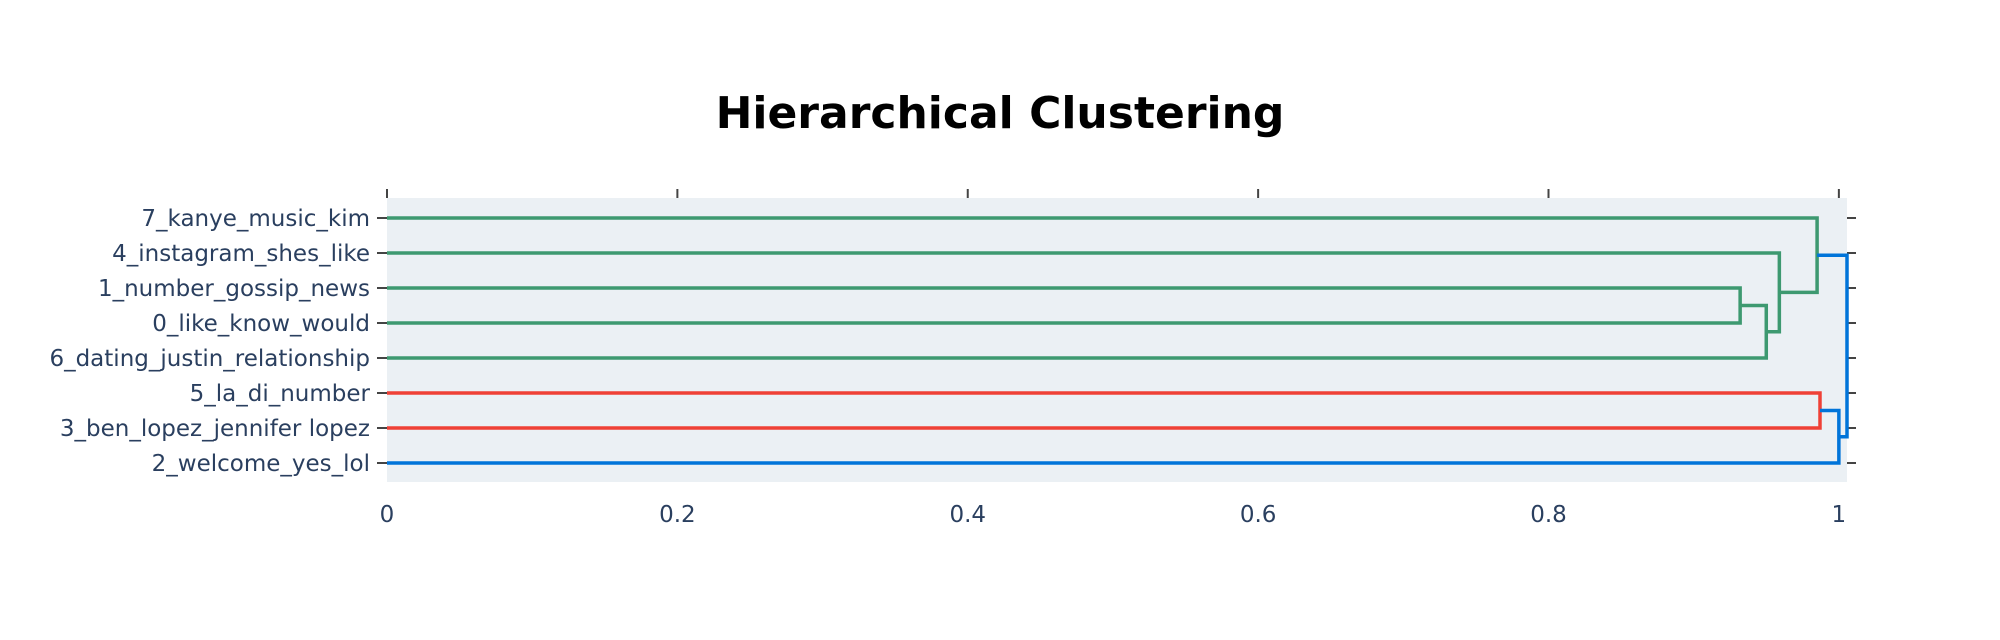  Describe the element at coordinates (387, 515) in the screenshot. I see `x-tick-label: 0` at that location.